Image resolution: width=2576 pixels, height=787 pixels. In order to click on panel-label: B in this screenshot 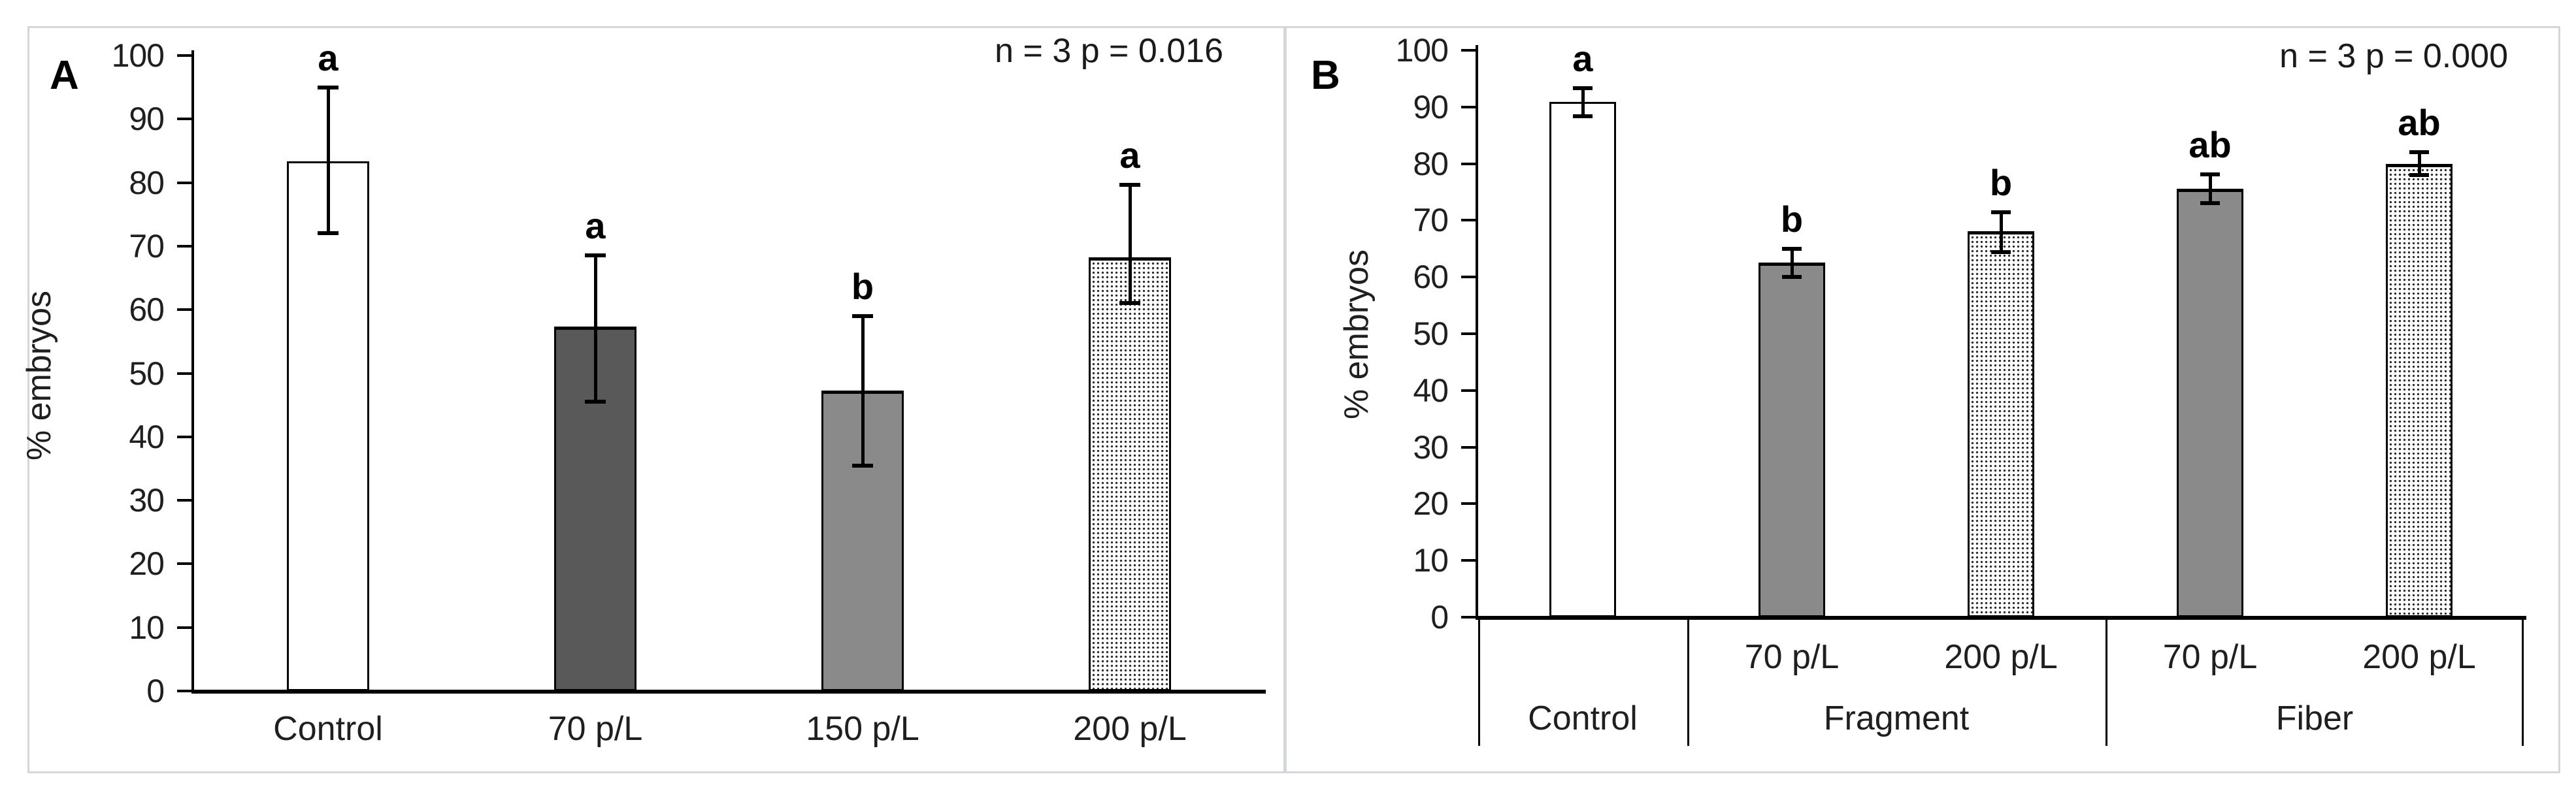, I will do `click(1325, 75)`.